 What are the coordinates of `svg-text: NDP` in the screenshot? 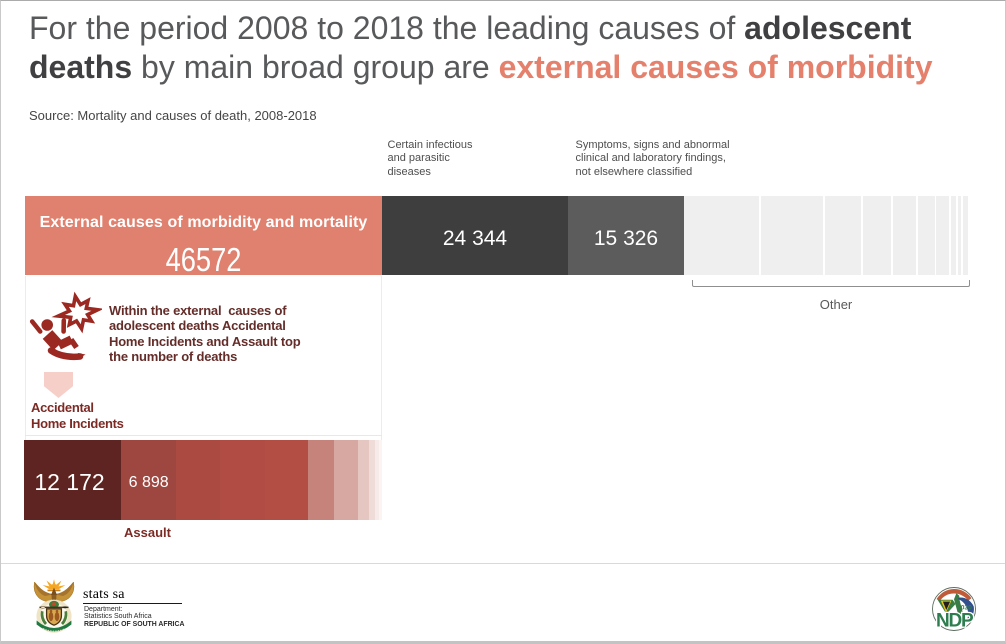 It's located at (955, 620).